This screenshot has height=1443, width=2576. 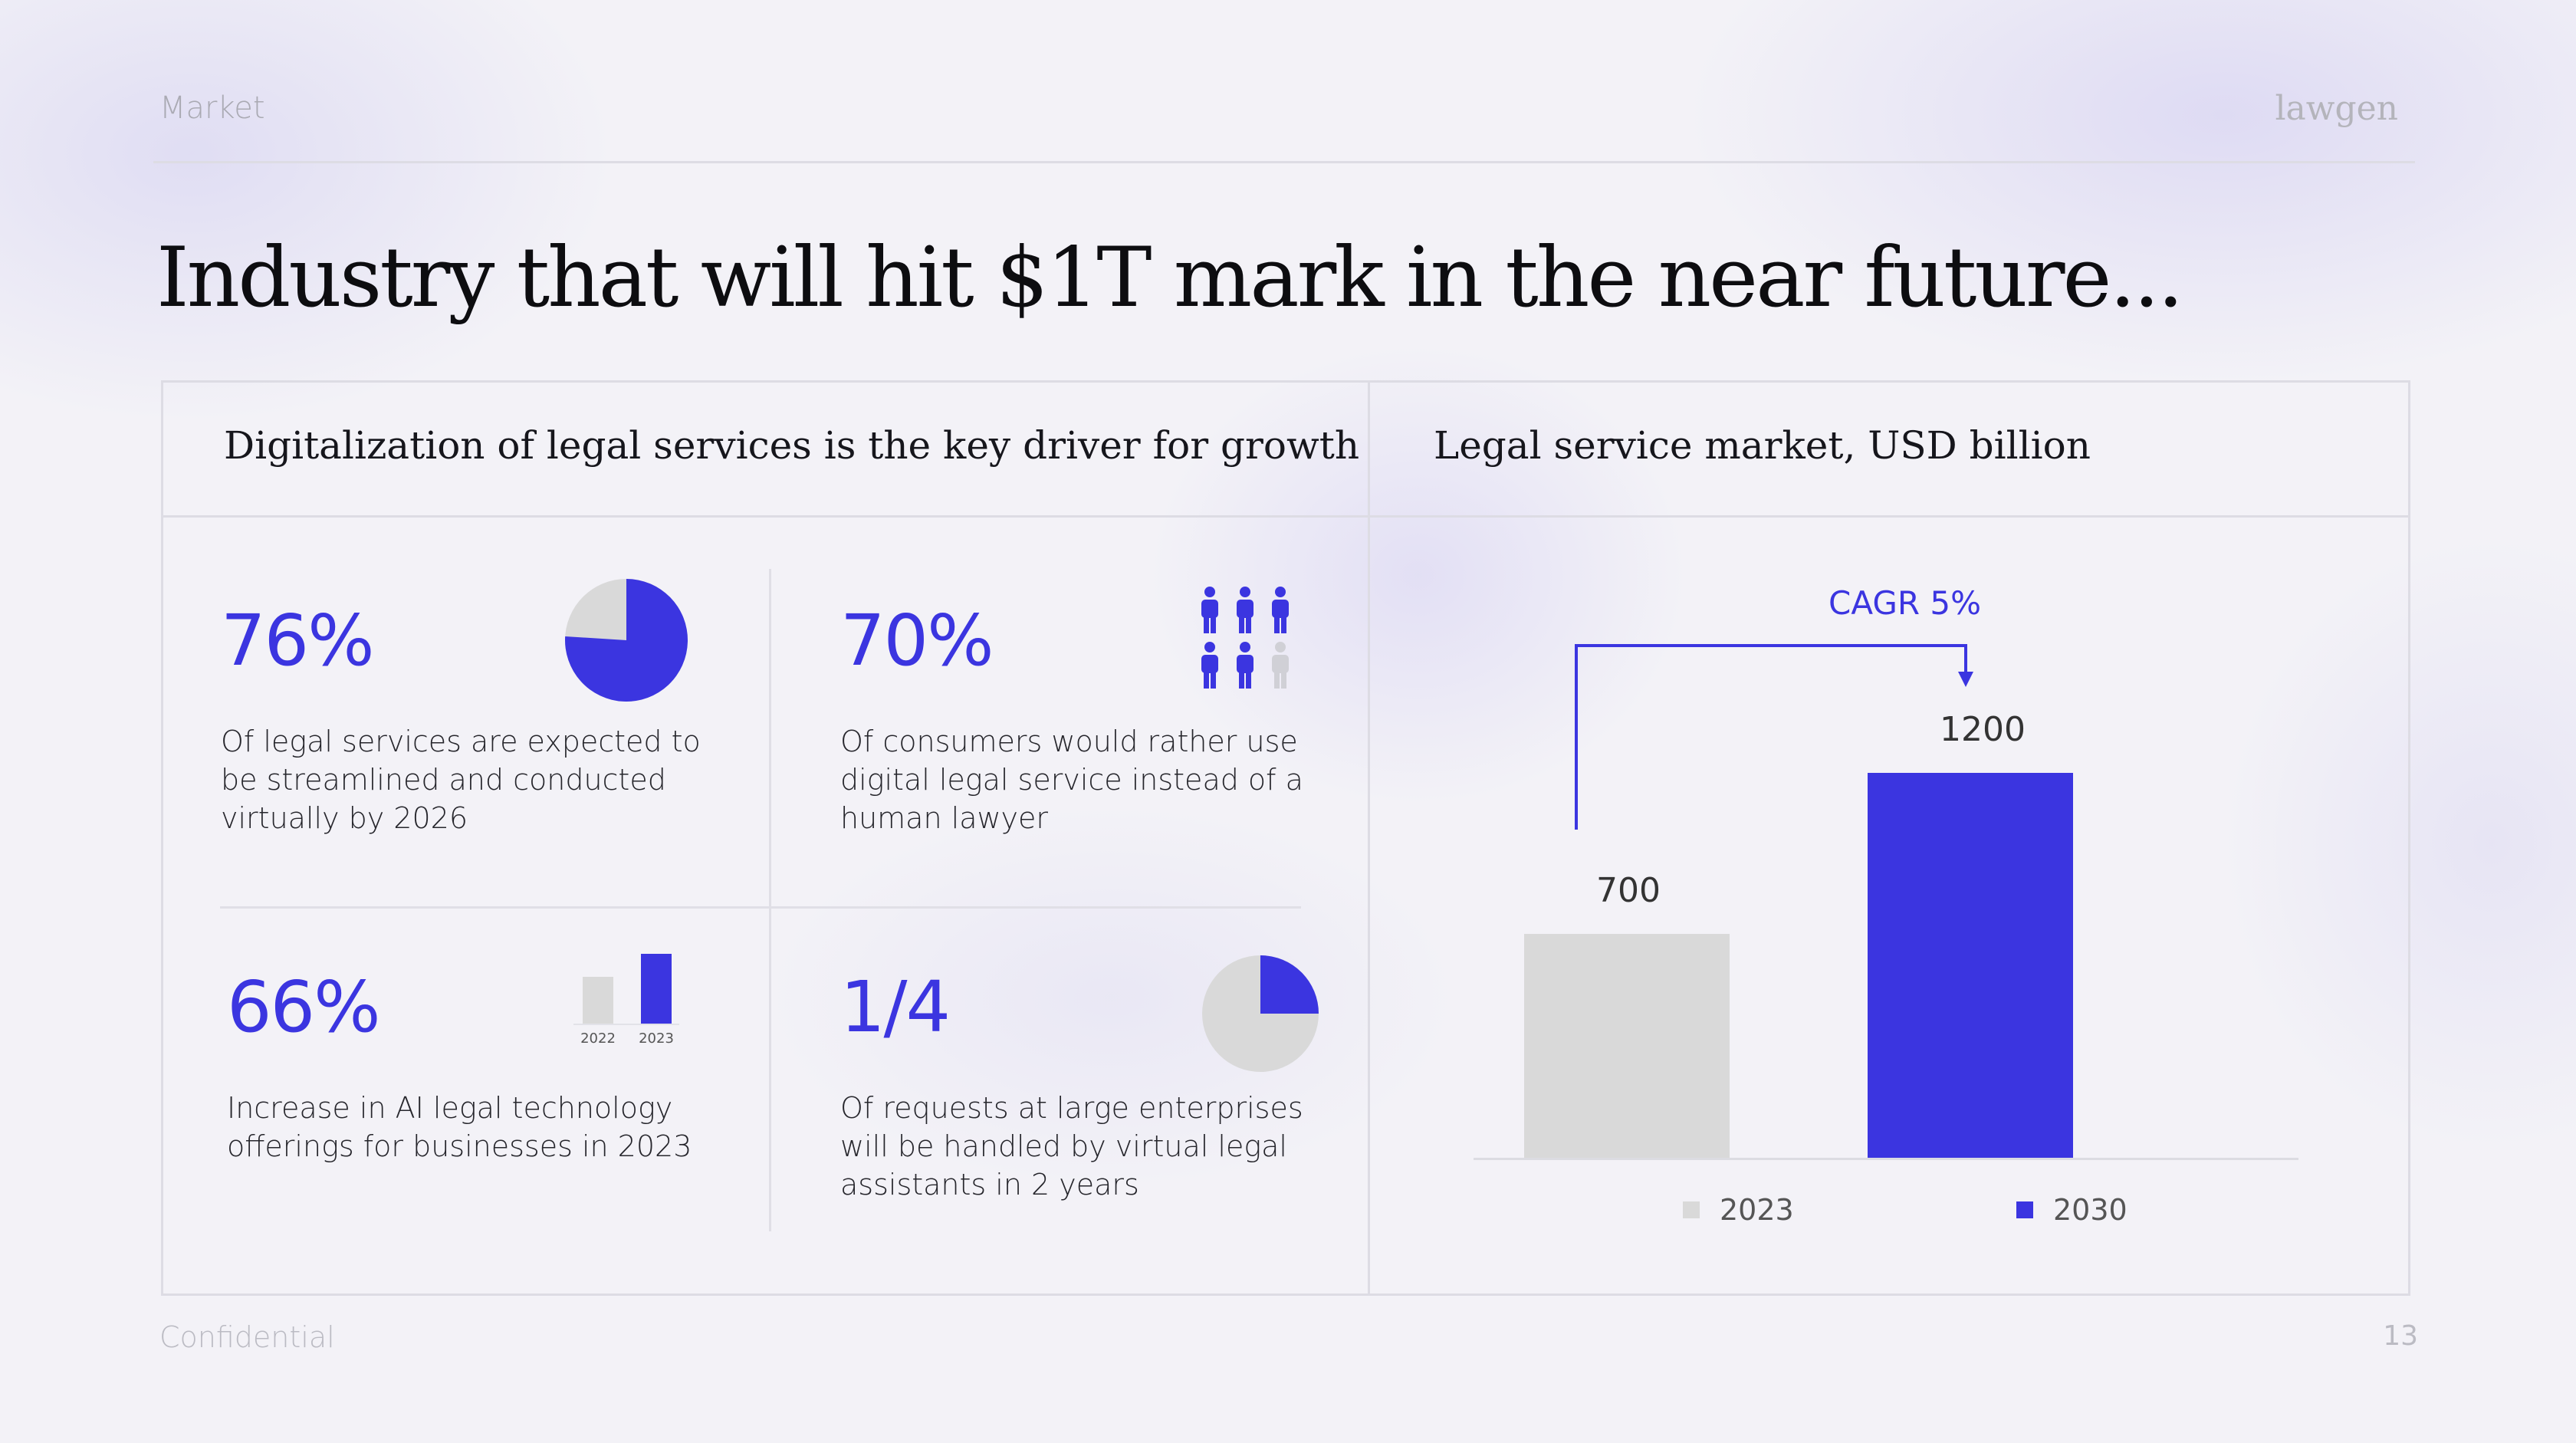 What do you see at coordinates (1886, 1159) in the screenshot?
I see `chart-baseline` at bounding box center [1886, 1159].